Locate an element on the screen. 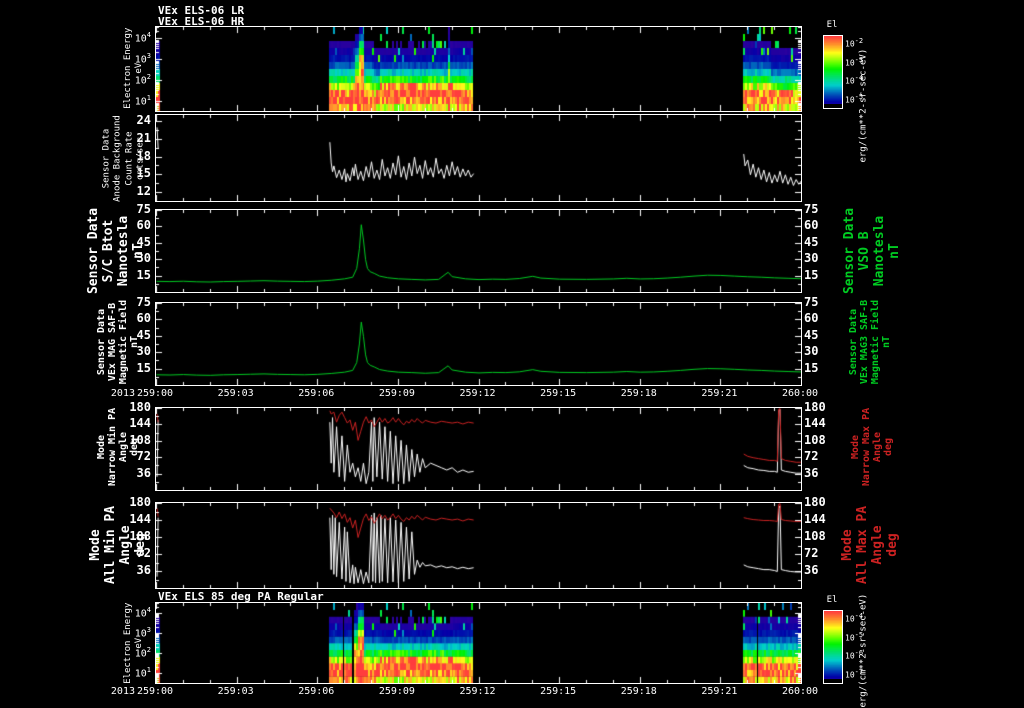 Image resolution: width=1024 pixels, height=708 pixels. btot-panel is located at coordinates (478, 251).